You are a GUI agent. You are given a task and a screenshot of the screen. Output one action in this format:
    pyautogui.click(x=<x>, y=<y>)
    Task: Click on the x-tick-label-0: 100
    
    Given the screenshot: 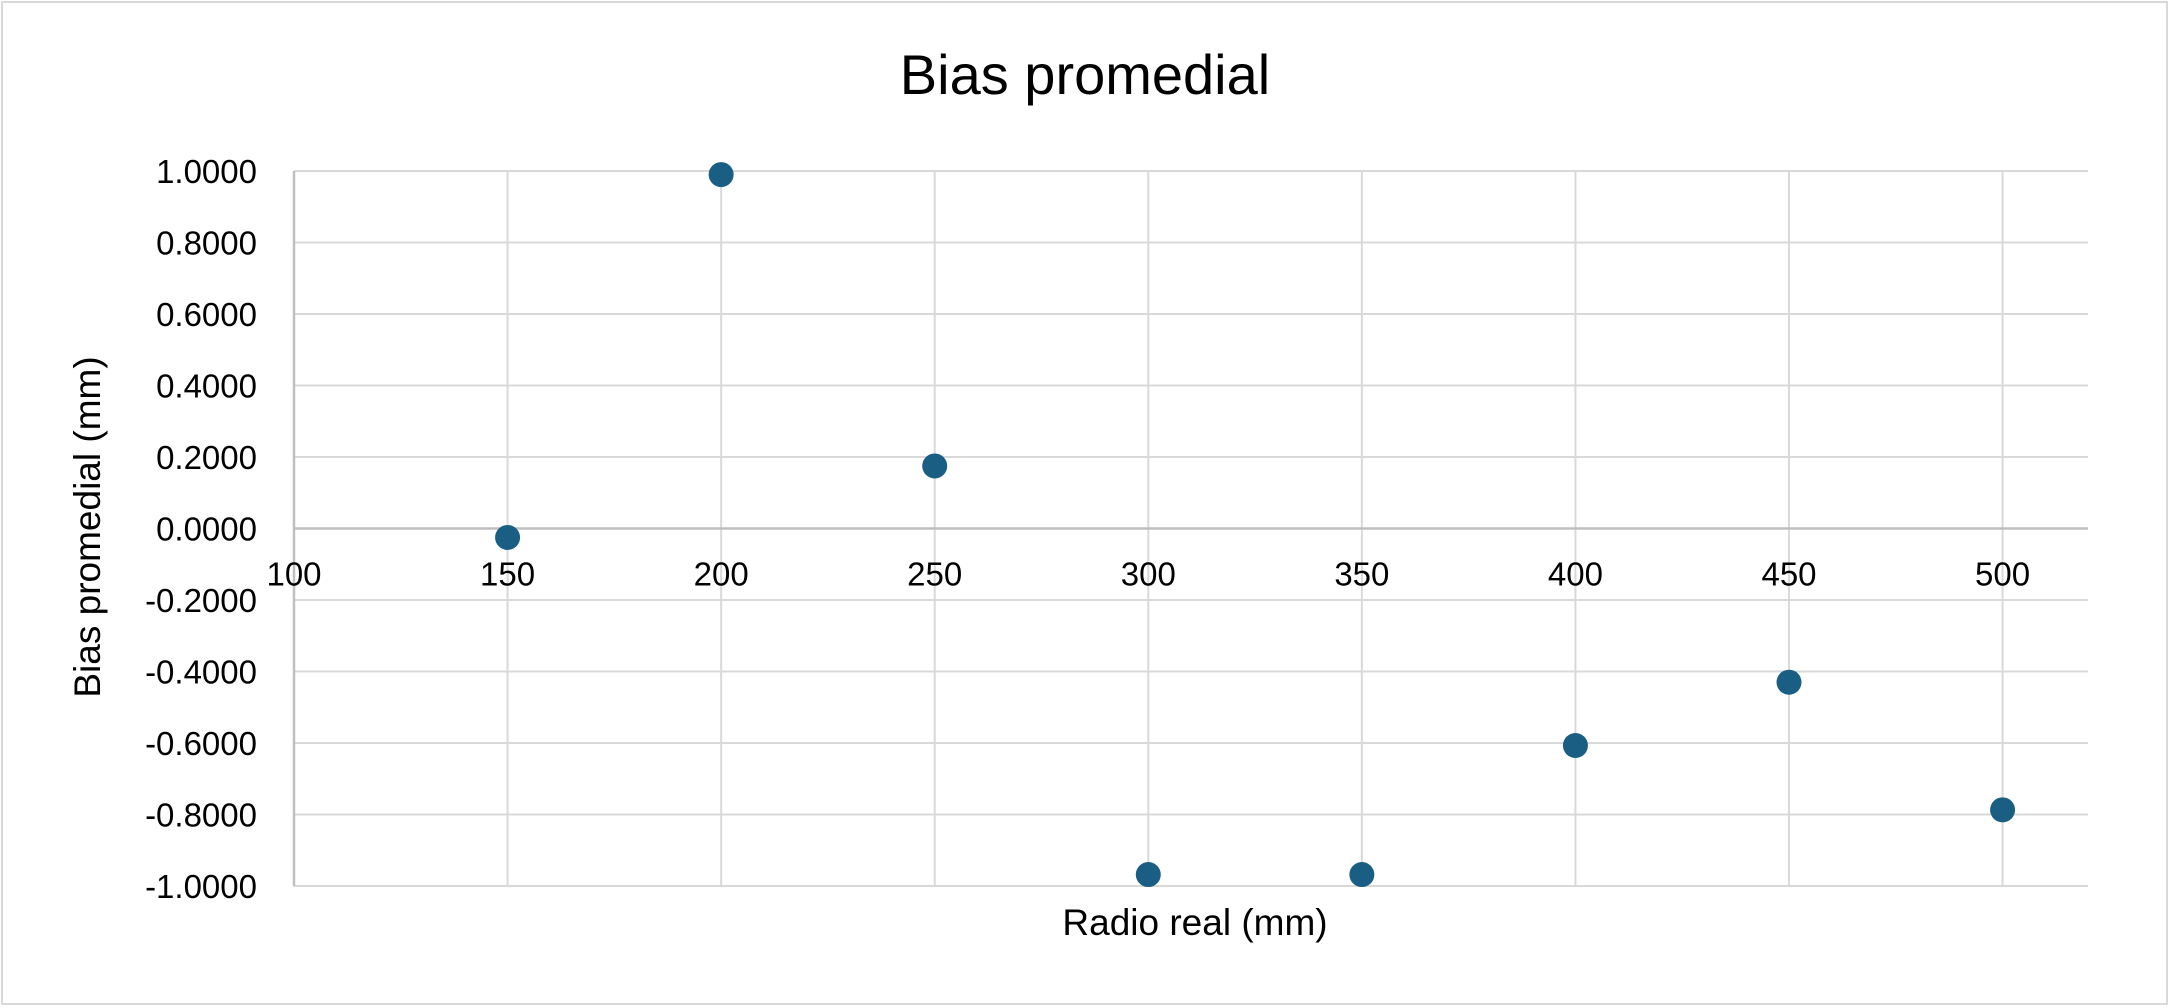 What is the action you would take?
    pyautogui.click(x=293, y=574)
    